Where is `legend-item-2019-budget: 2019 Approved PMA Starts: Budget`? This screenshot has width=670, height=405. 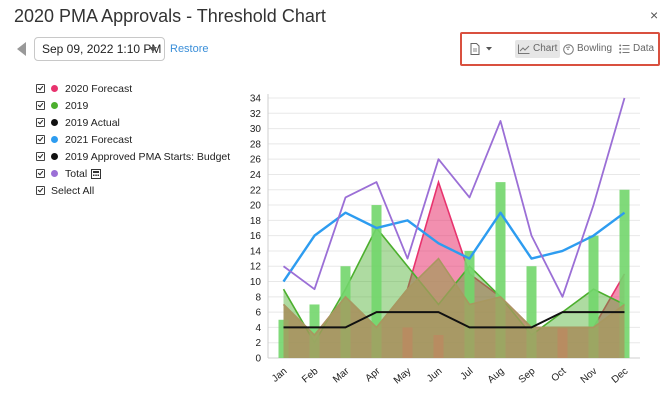 legend-item-2019-budget: 2019 Approved PMA Starts: Budget is located at coordinates (133, 156).